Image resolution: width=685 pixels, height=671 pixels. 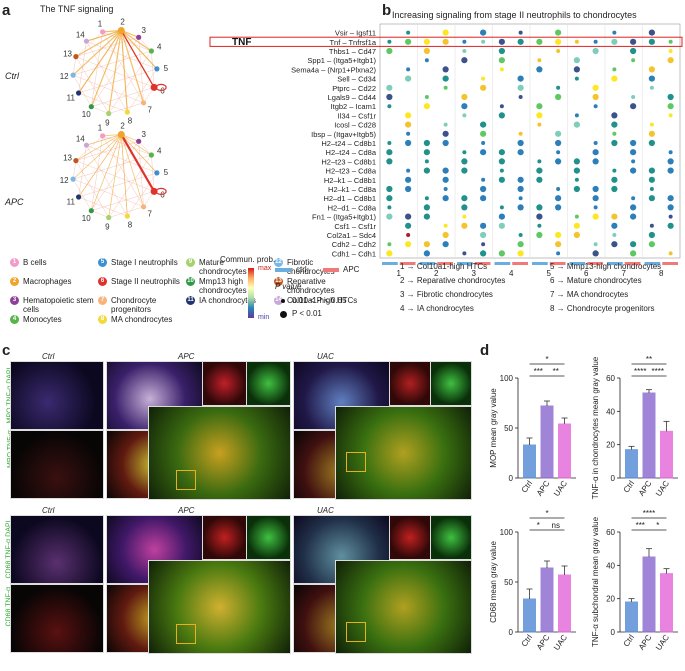 I want to click on network-node-label: 13, so click(x=67, y=53).